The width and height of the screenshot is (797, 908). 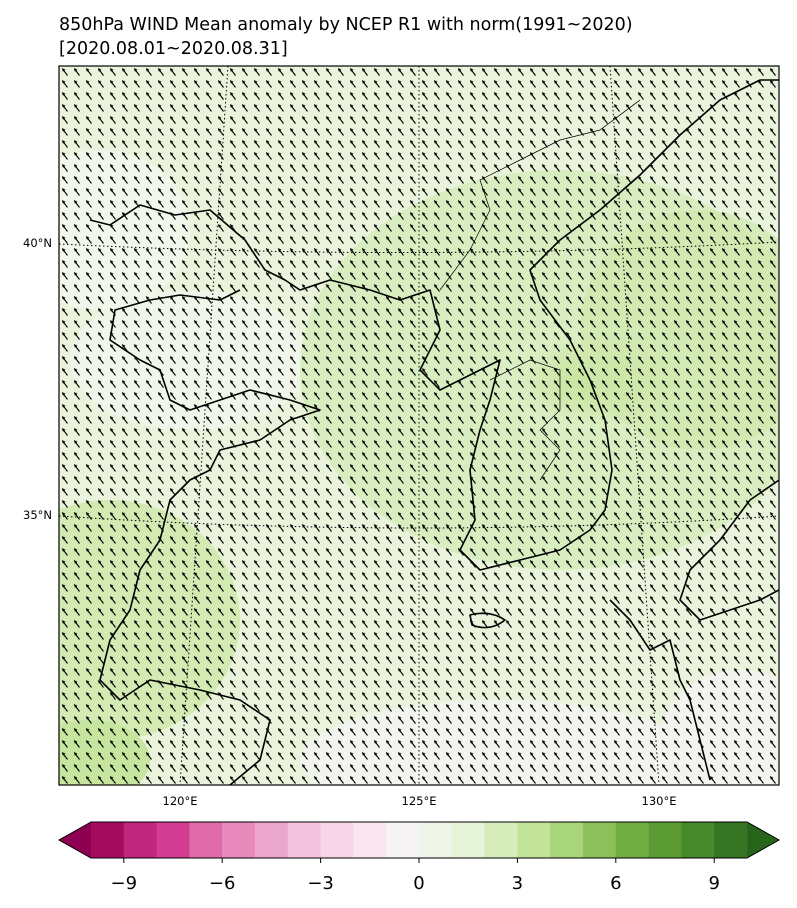 What do you see at coordinates (124, 883) in the screenshot?
I see `colorbar-tick-label: −9` at bounding box center [124, 883].